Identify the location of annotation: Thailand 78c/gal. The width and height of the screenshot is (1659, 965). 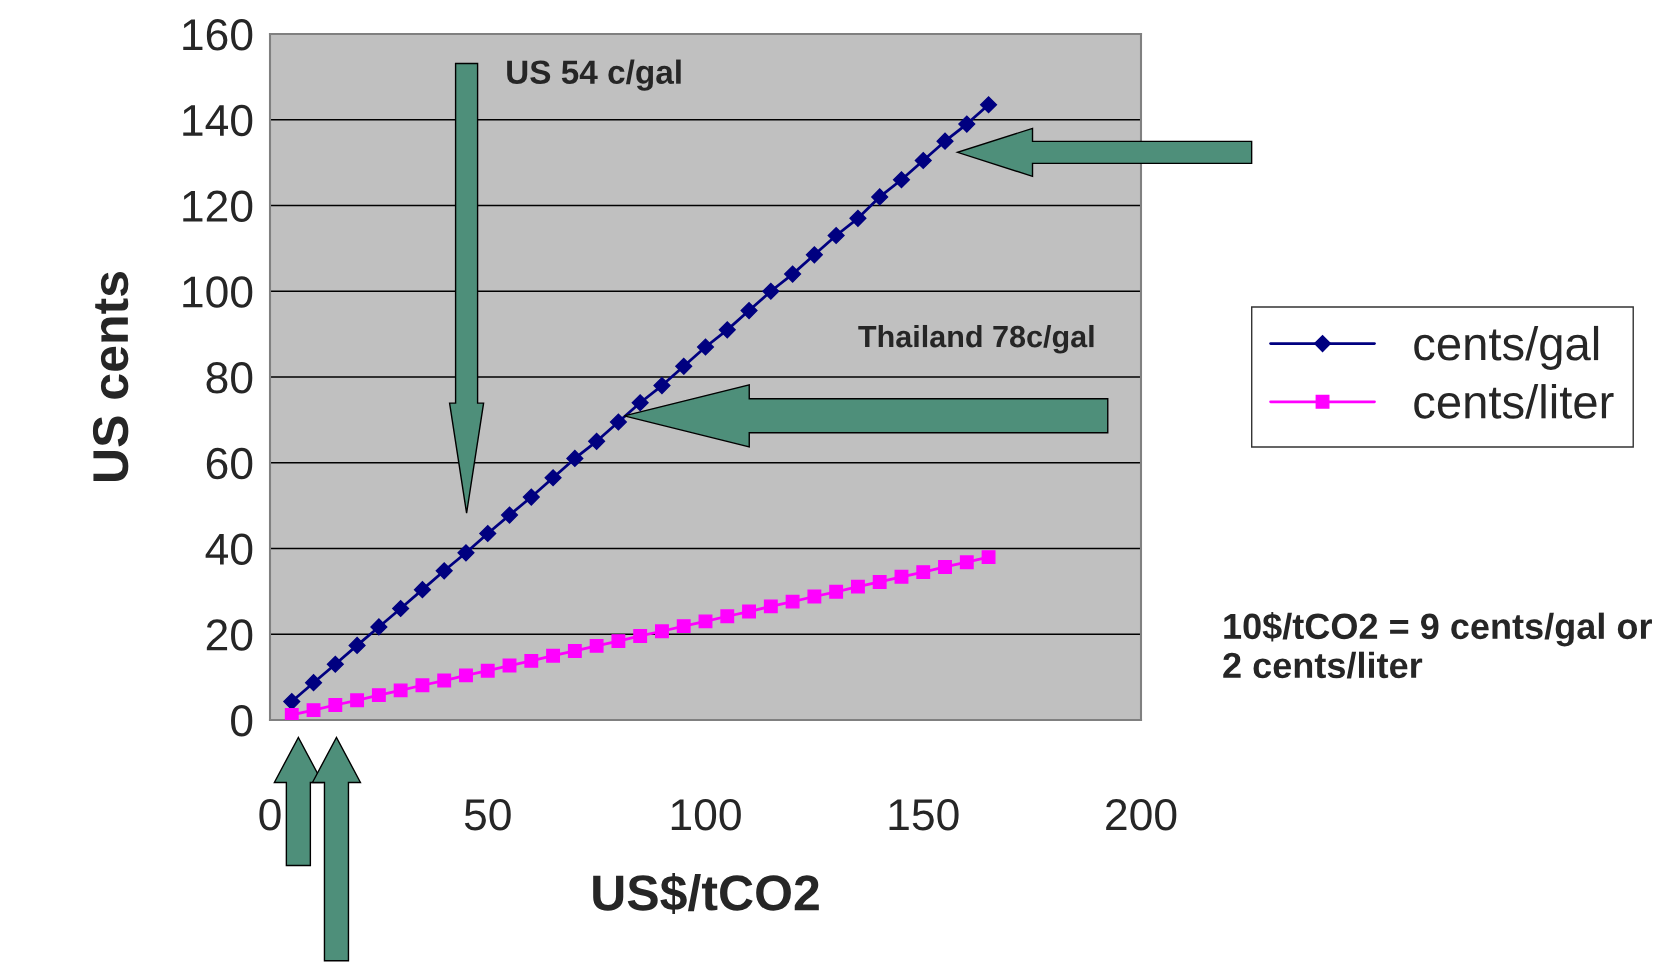
(976, 339).